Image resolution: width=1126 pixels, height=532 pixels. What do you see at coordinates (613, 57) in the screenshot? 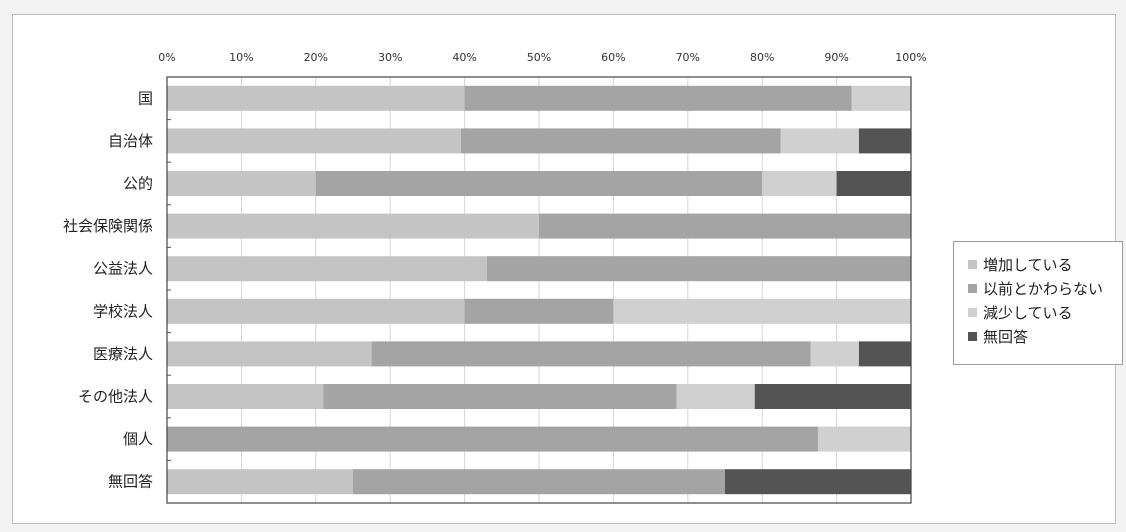
I see `x-tick-label: 60%` at bounding box center [613, 57].